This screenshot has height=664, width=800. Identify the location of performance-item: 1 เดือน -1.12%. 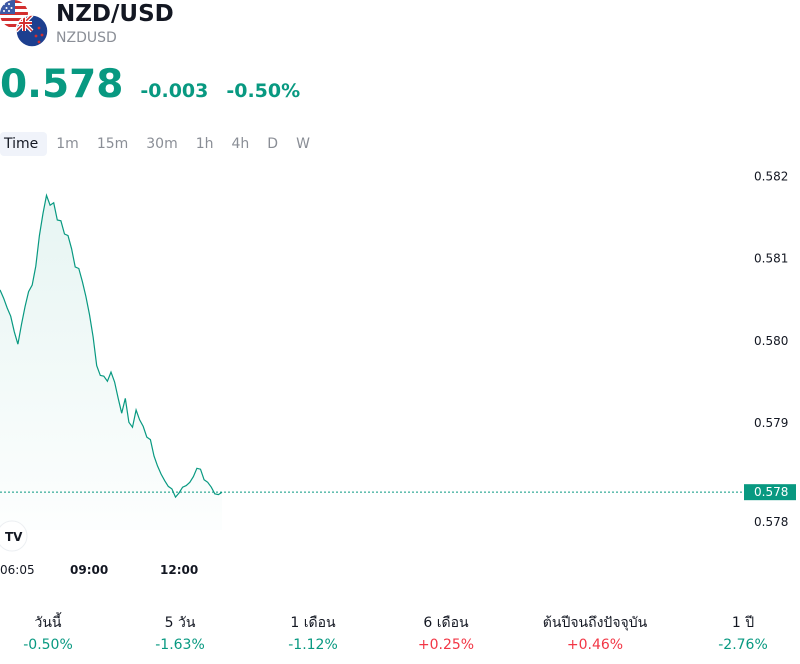
(313, 632).